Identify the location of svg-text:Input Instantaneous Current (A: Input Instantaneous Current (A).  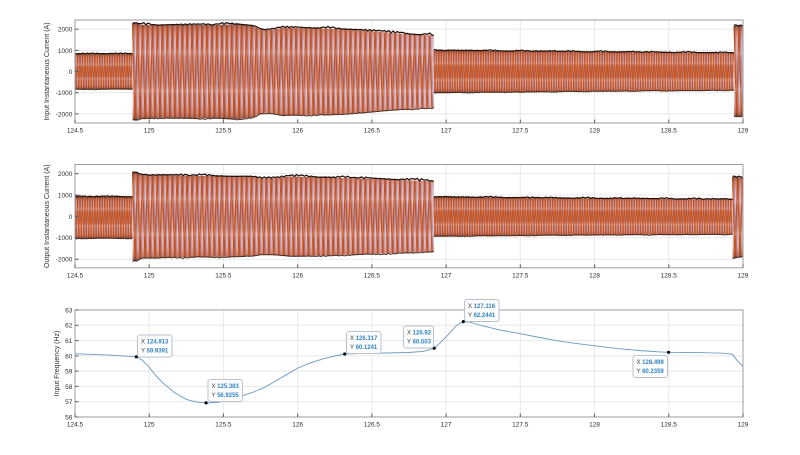
(47, 71).